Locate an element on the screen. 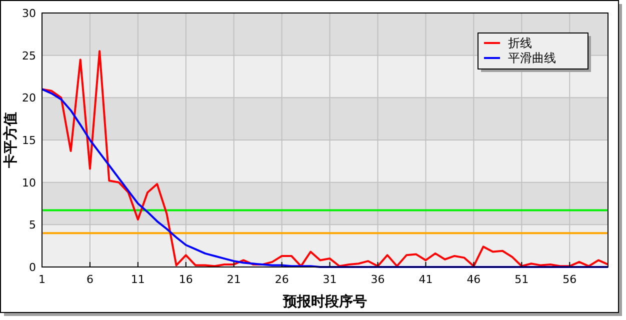 This screenshot has width=626, height=320. x-tick-label: 56 is located at coordinates (569, 279).